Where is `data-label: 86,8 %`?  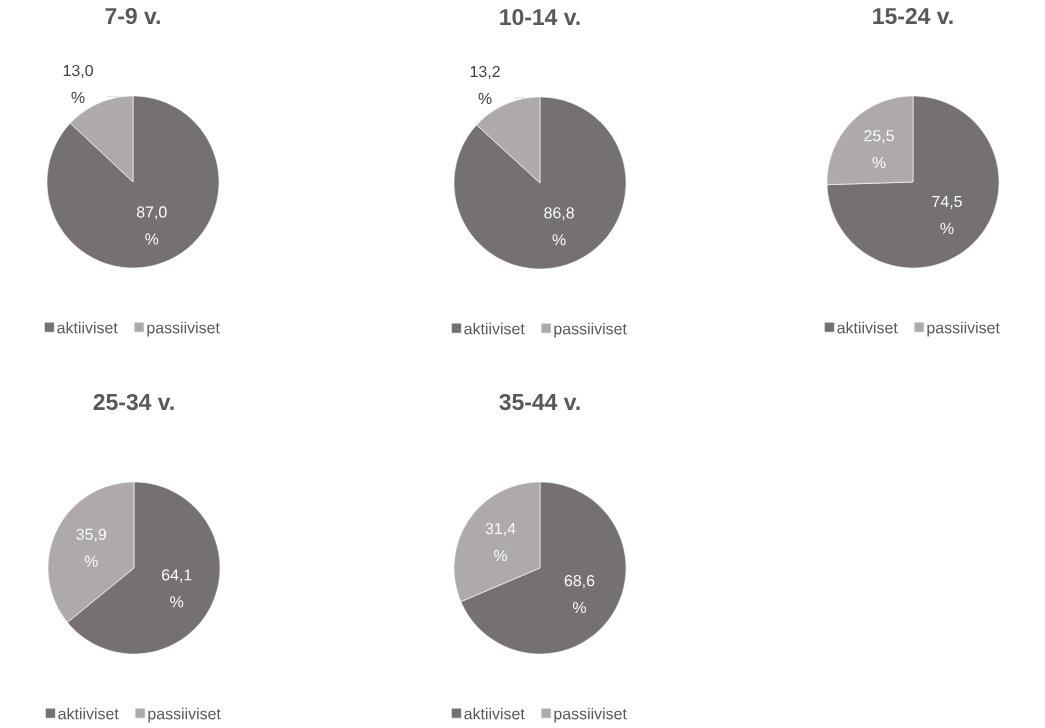
data-label: 86,8 % is located at coordinates (559, 226).